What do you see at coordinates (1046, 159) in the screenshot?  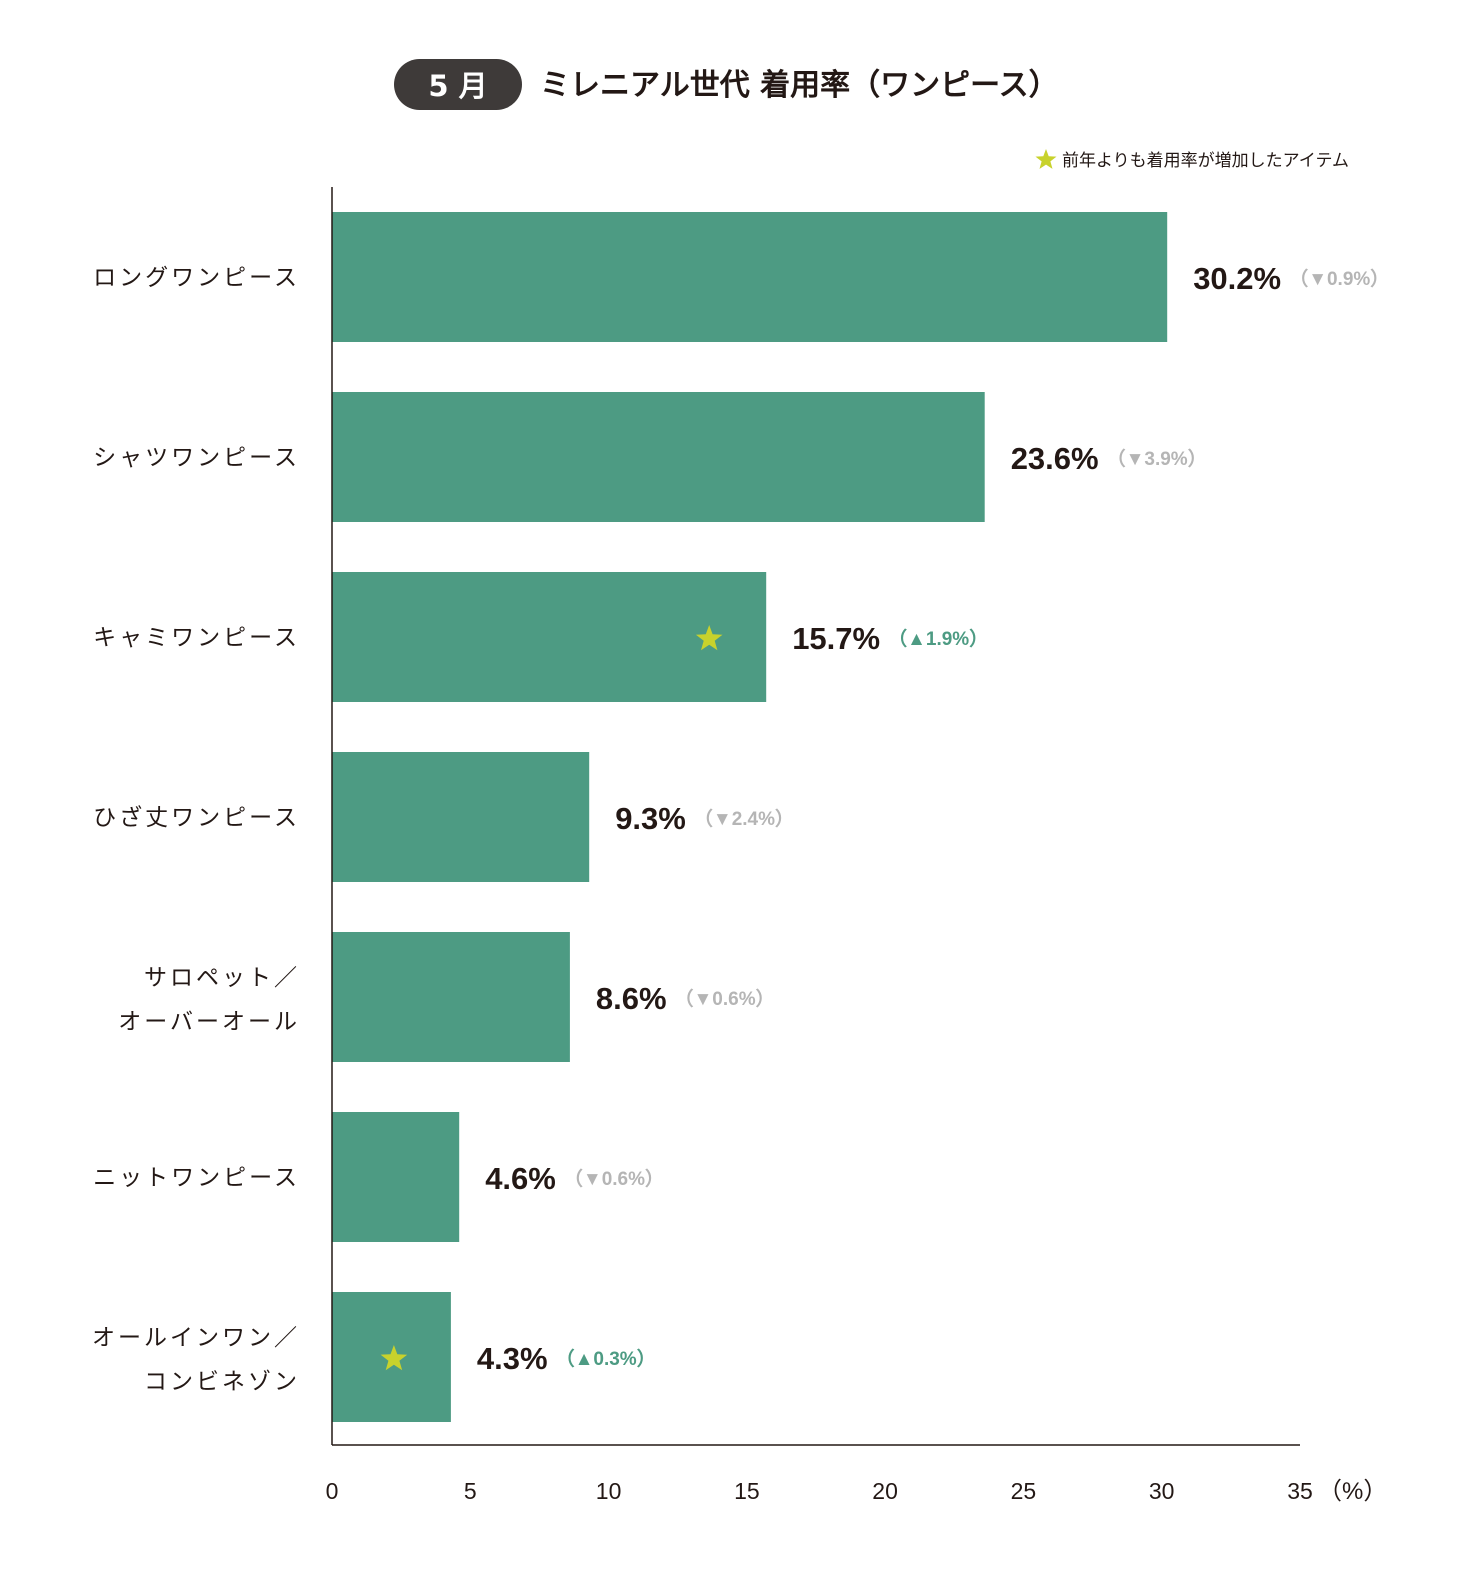 I see `legend-star-icon` at bounding box center [1046, 159].